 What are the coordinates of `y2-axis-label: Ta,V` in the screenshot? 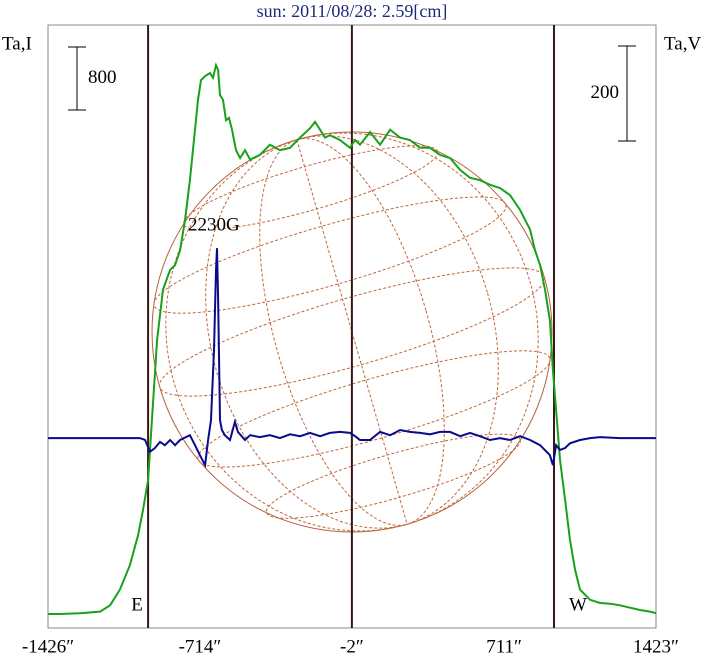 It's located at (682, 43).